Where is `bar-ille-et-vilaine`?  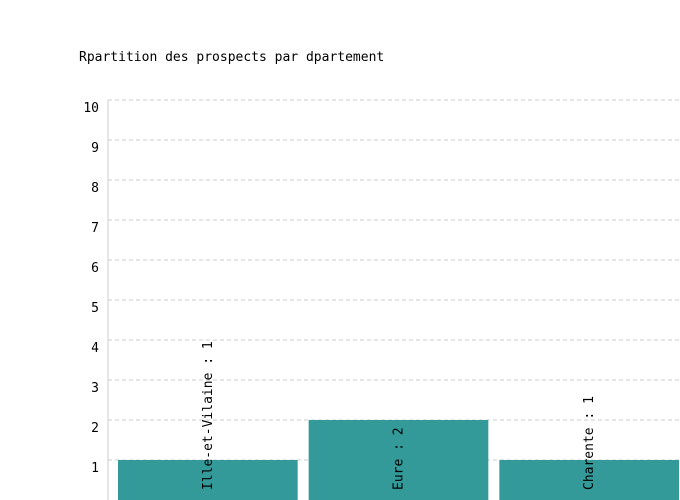 bar-ille-et-vilaine is located at coordinates (208, 480).